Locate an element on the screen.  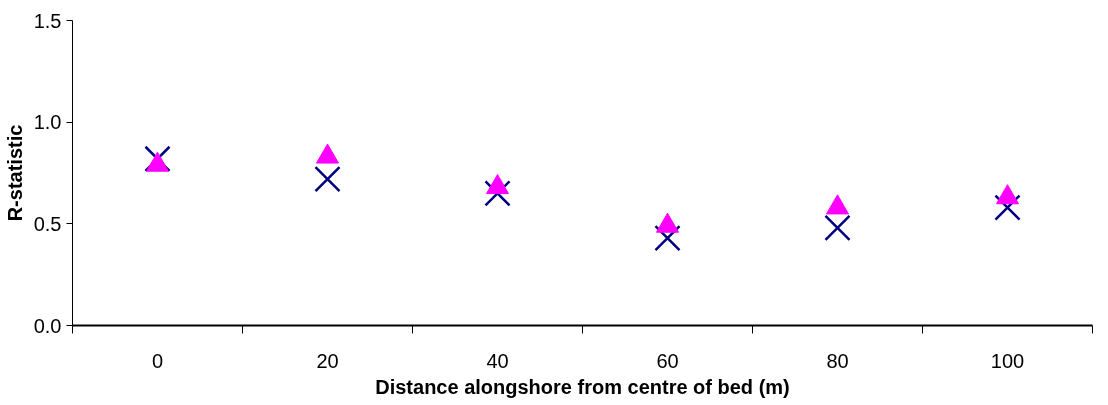
y-tick-label: 1.0 is located at coordinates (47, 122).